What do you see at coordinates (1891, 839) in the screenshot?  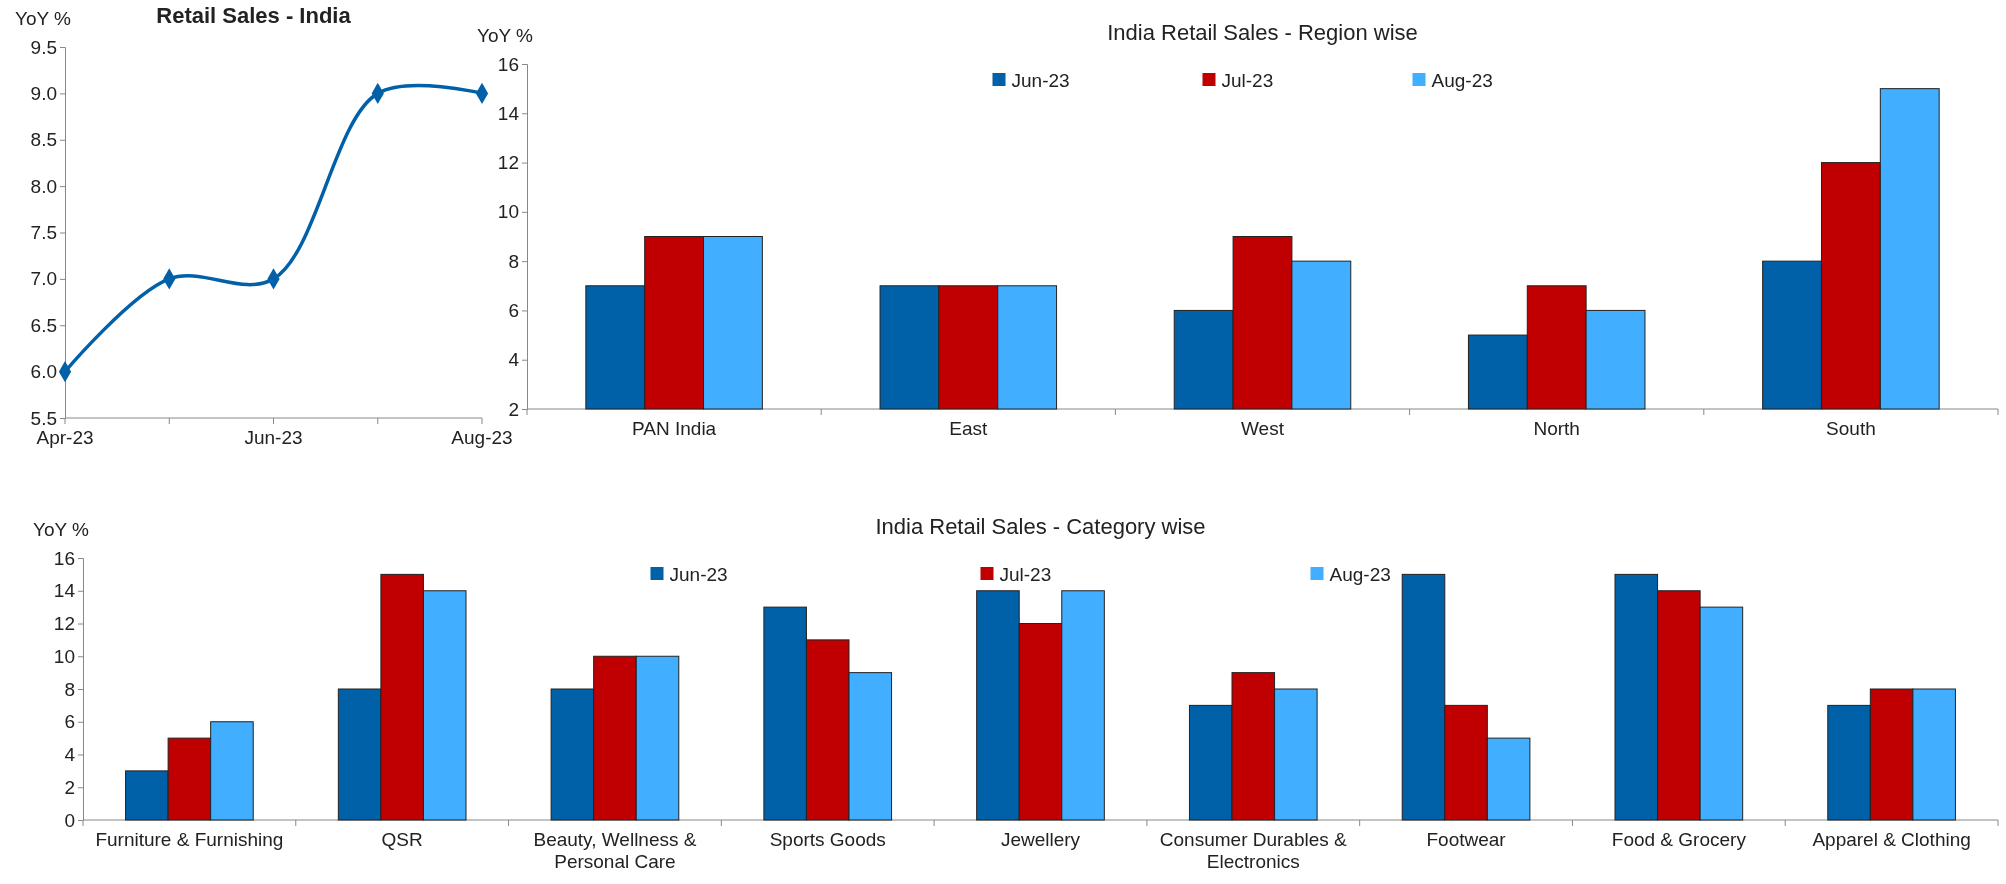 I see `x-tick-label: Apparel & Clothing` at bounding box center [1891, 839].